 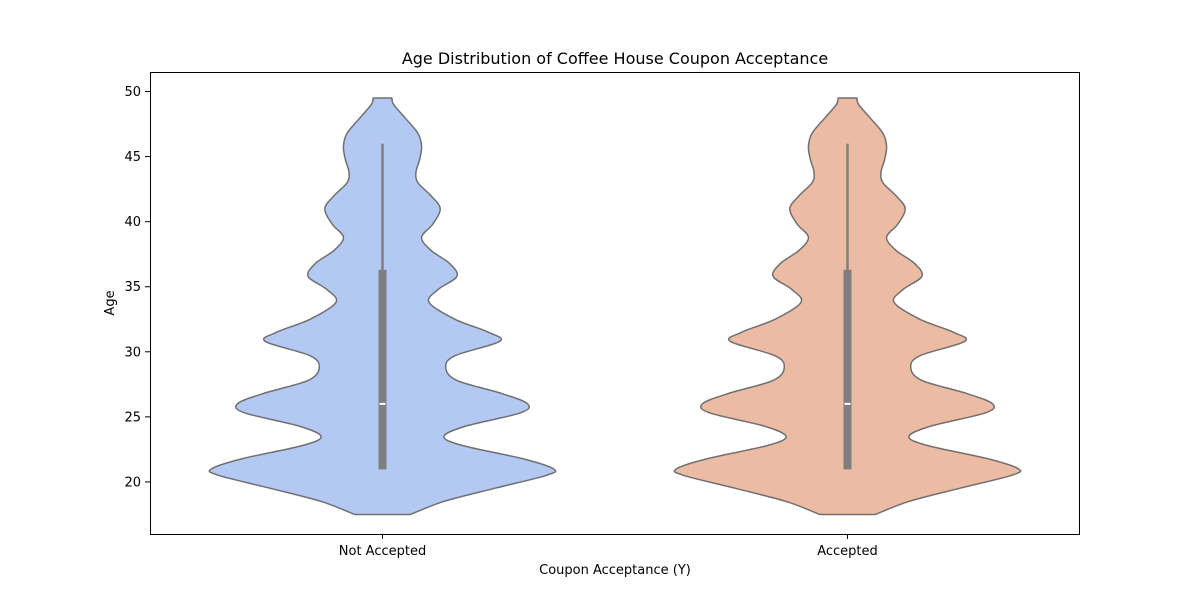 What do you see at coordinates (132, 352) in the screenshot?
I see `y-tick-label: 30` at bounding box center [132, 352].